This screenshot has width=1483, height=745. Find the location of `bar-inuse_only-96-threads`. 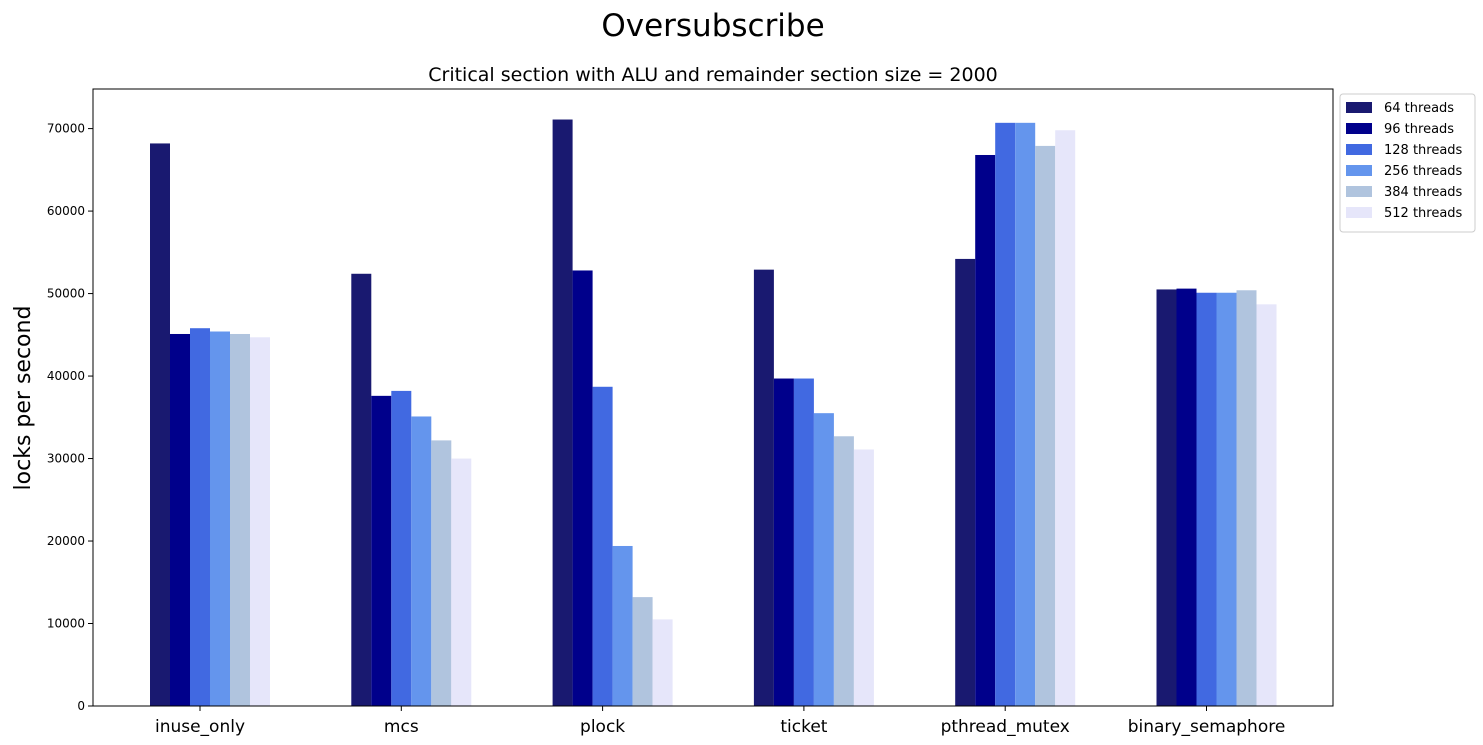

bar-inuse_only-96-threads is located at coordinates (180, 519).